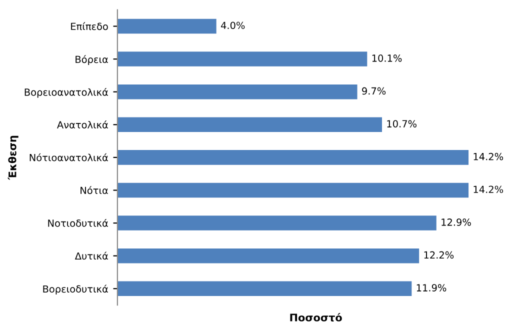  I want to click on data-label: 4.0%, so click(232, 26).